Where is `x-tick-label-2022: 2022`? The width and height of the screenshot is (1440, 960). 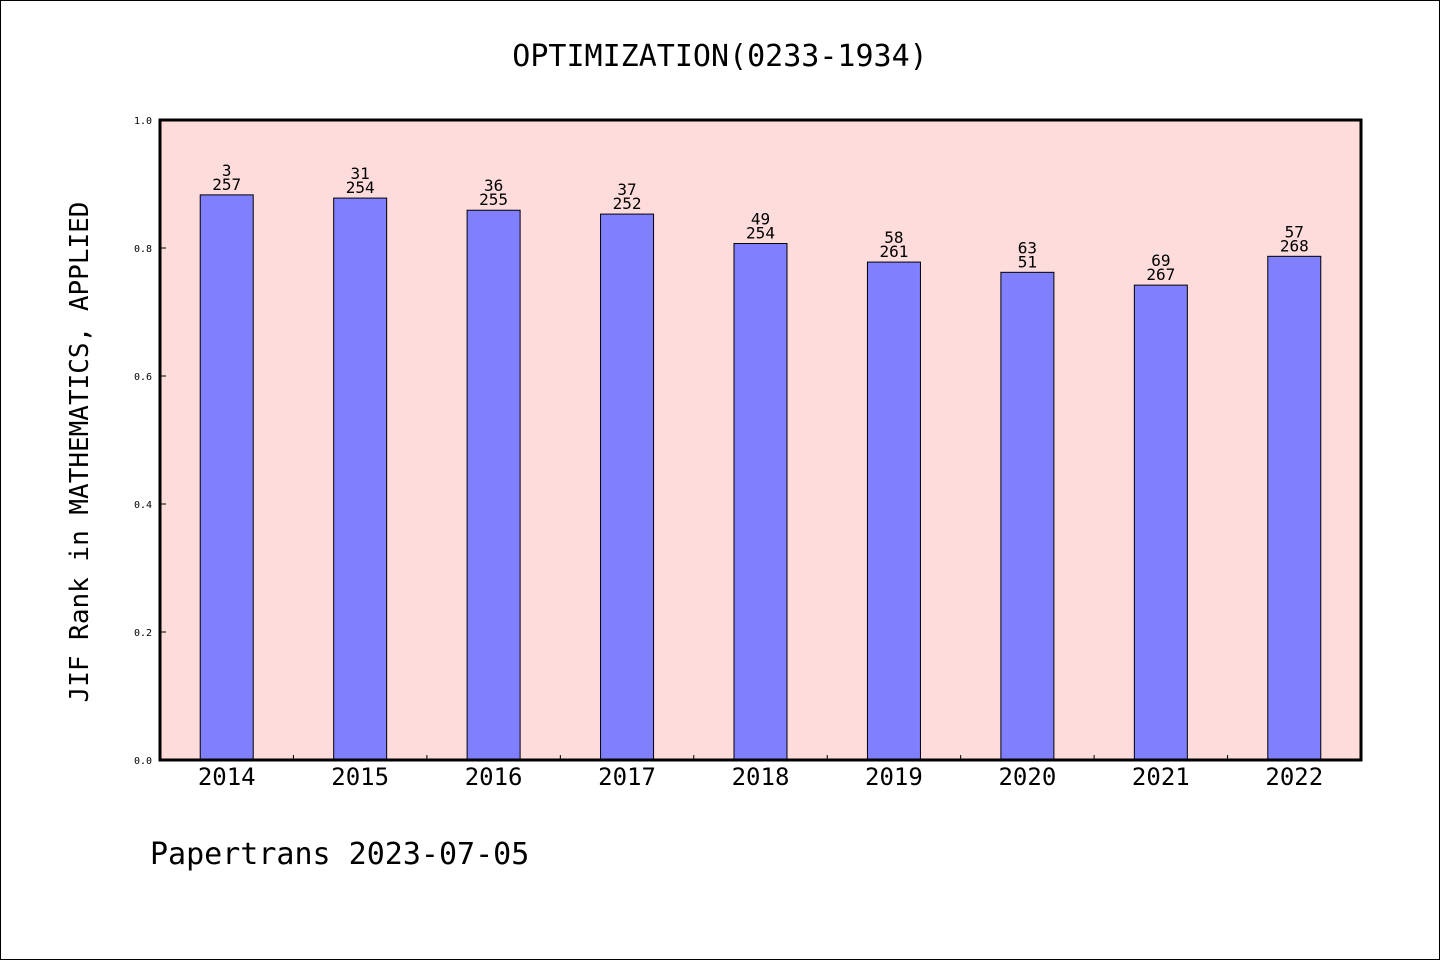 x-tick-label-2022: 2022 is located at coordinates (1294, 777).